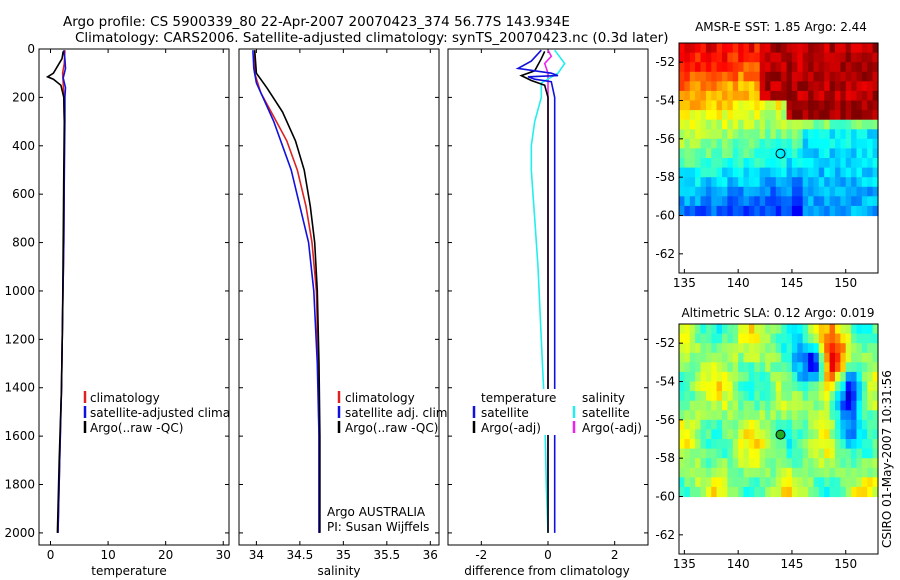  What do you see at coordinates (23, 243) in the screenshot?
I see `temperature-ytick-label: 800` at bounding box center [23, 243].